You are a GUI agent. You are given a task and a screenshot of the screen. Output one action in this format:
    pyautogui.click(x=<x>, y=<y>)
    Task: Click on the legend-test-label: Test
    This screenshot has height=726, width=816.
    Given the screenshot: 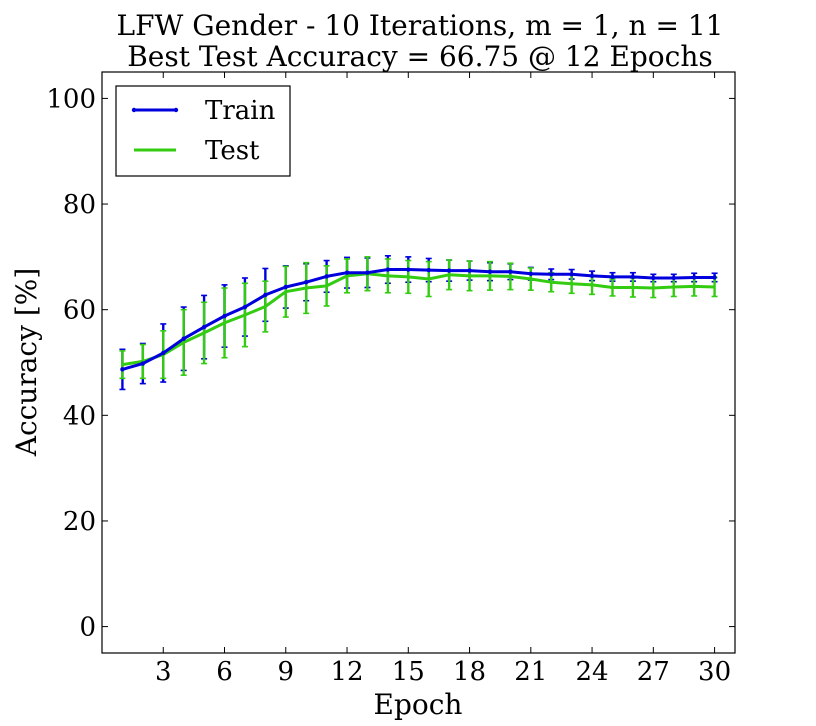 What is the action you would take?
    pyautogui.click(x=232, y=151)
    